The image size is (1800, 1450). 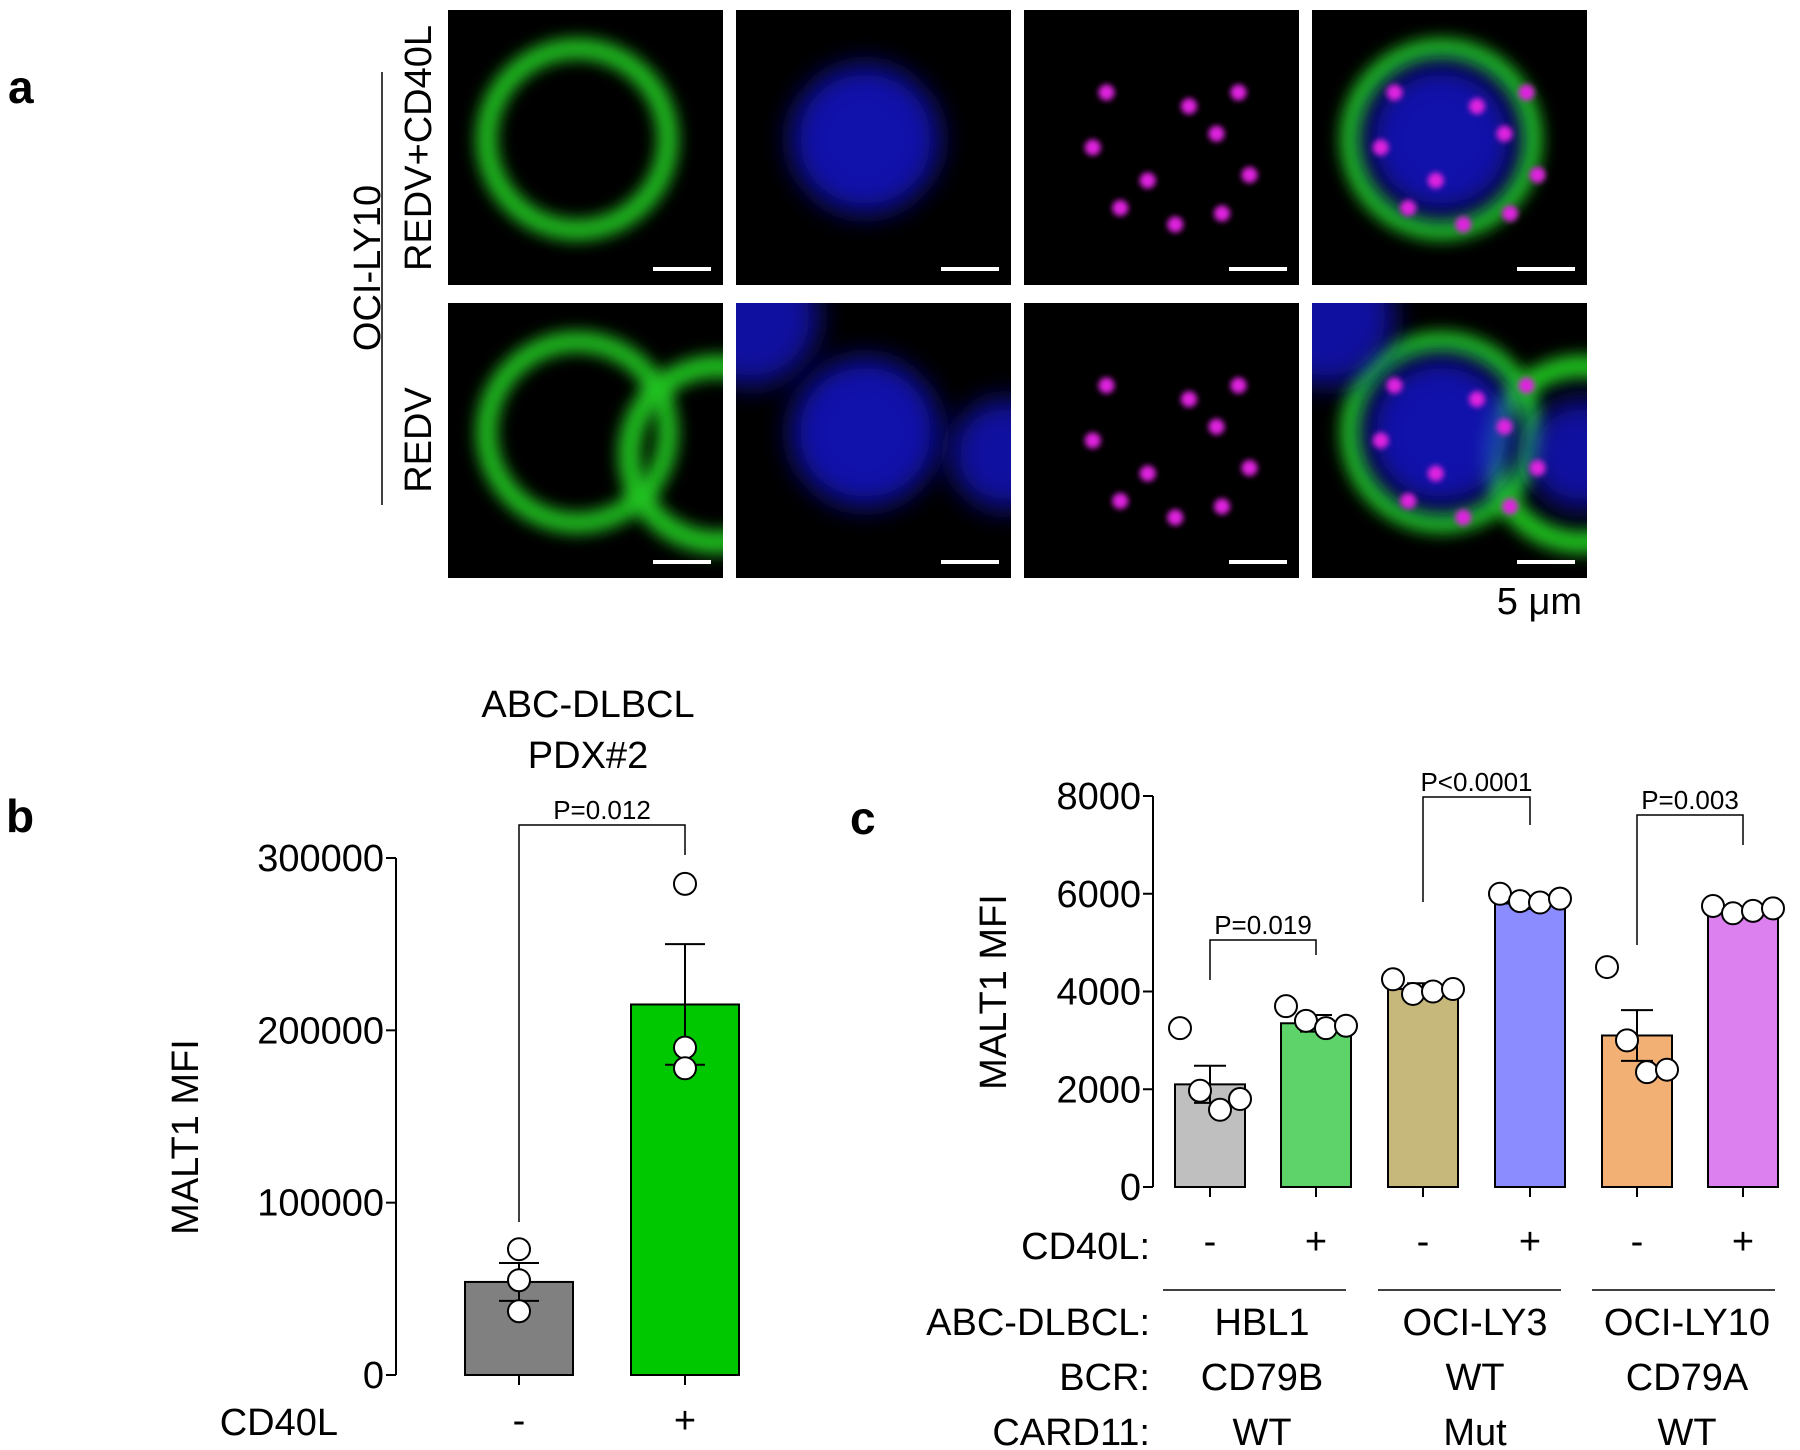 What do you see at coordinates (21, 87) in the screenshot?
I see `panel-a-label: a` at bounding box center [21, 87].